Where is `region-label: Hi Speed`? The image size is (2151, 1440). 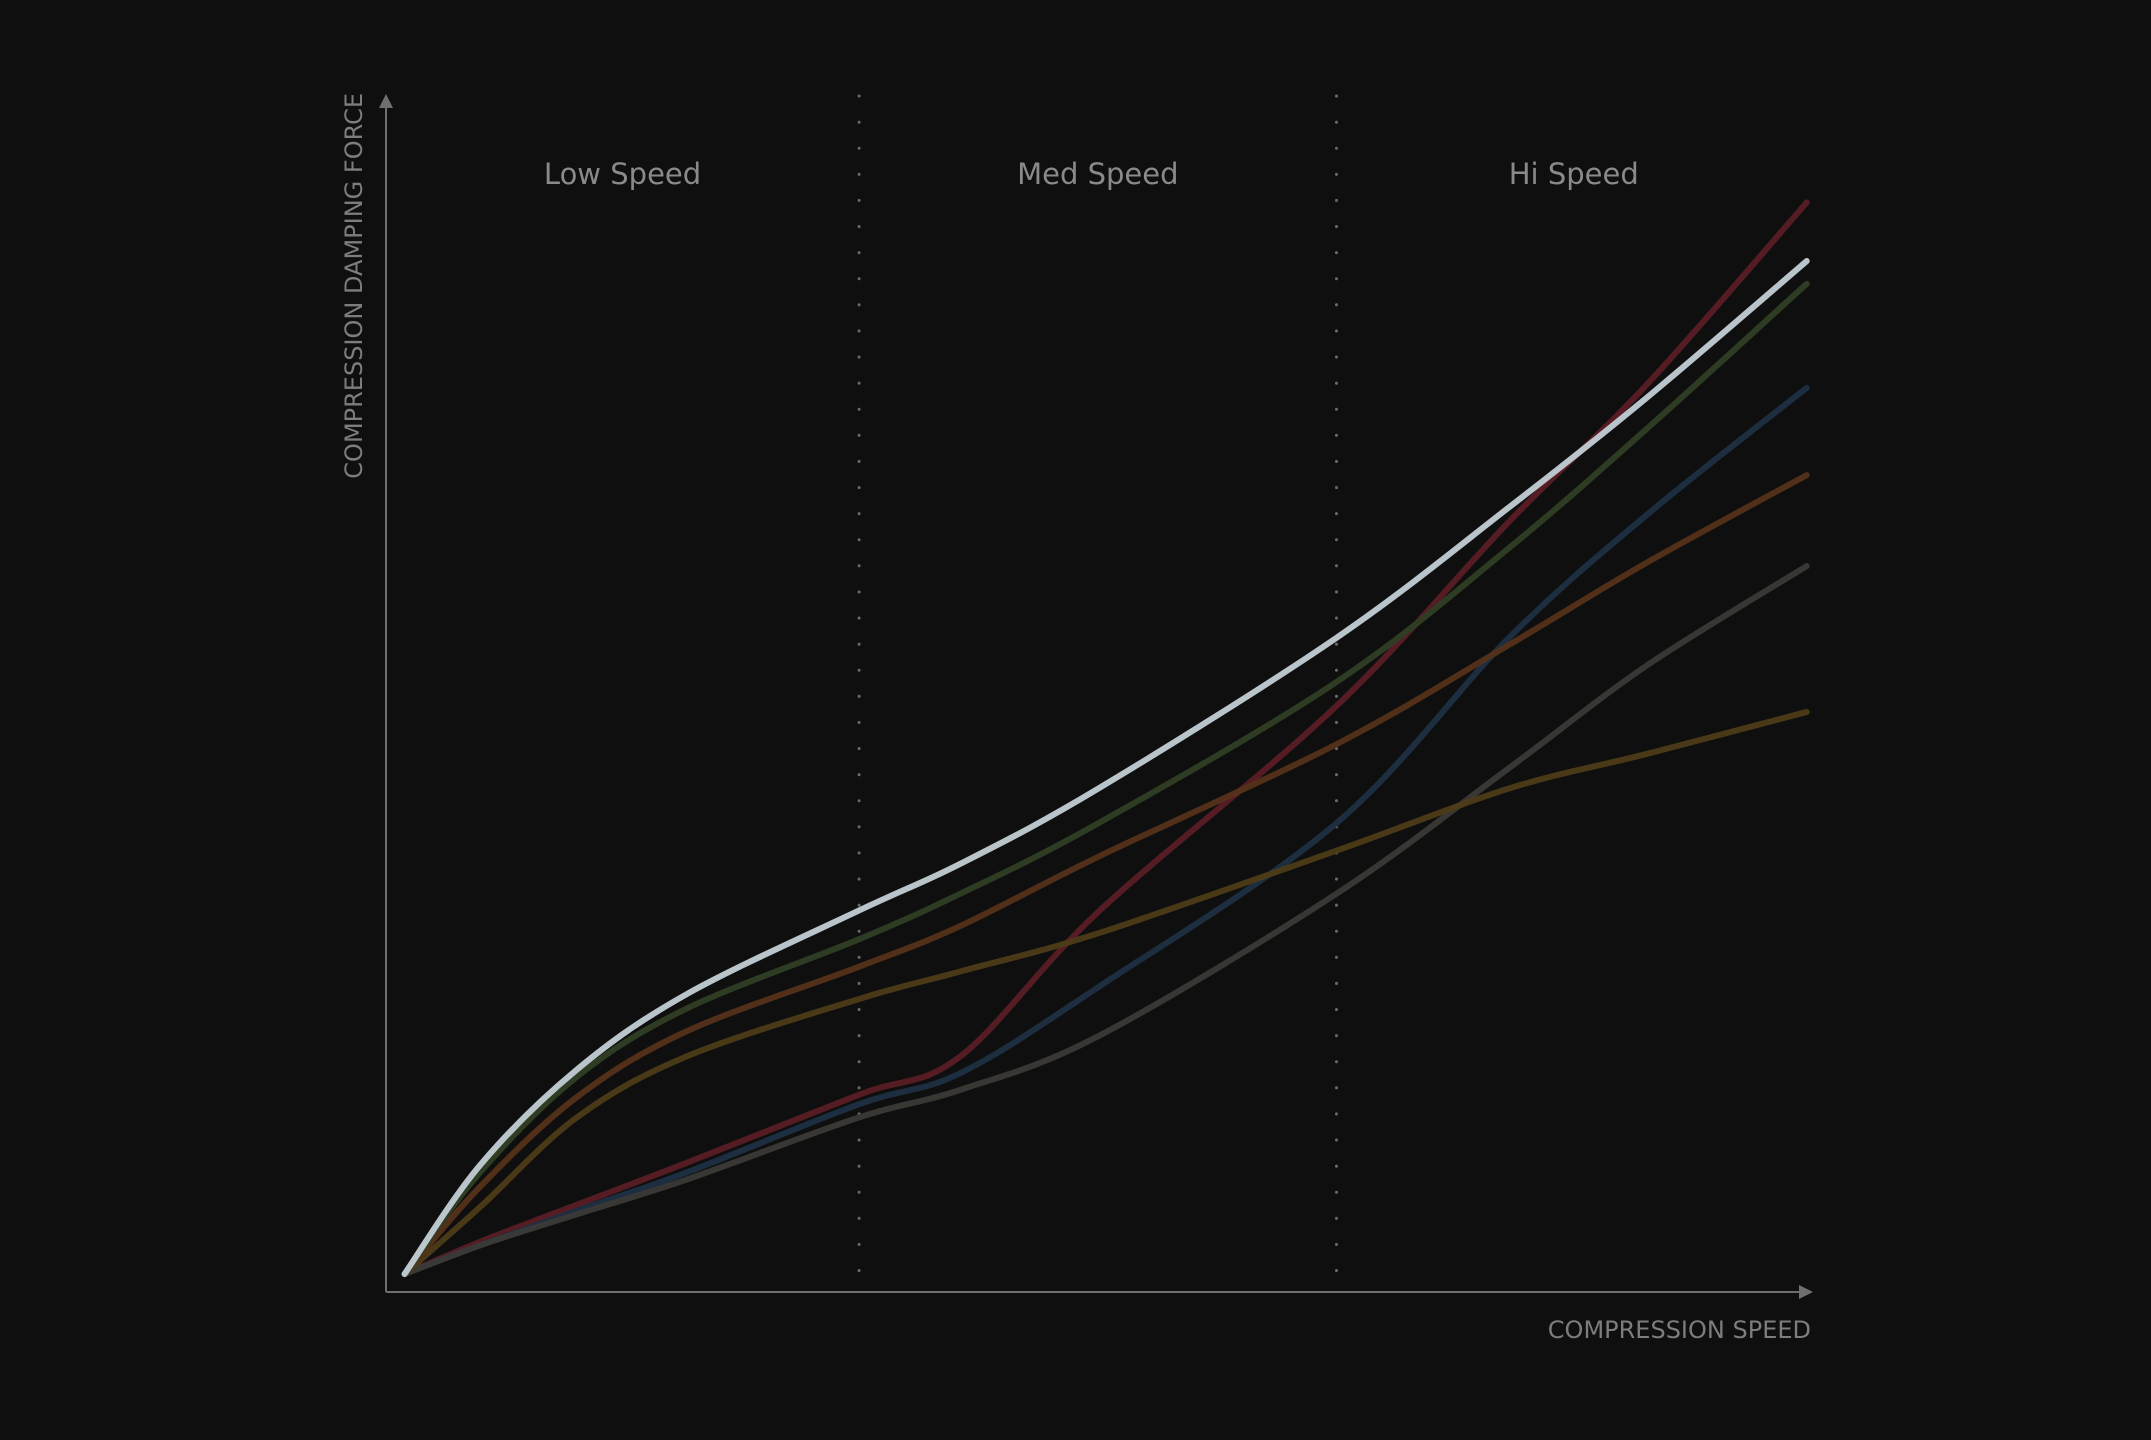 region-label: Hi Speed is located at coordinates (1574, 174).